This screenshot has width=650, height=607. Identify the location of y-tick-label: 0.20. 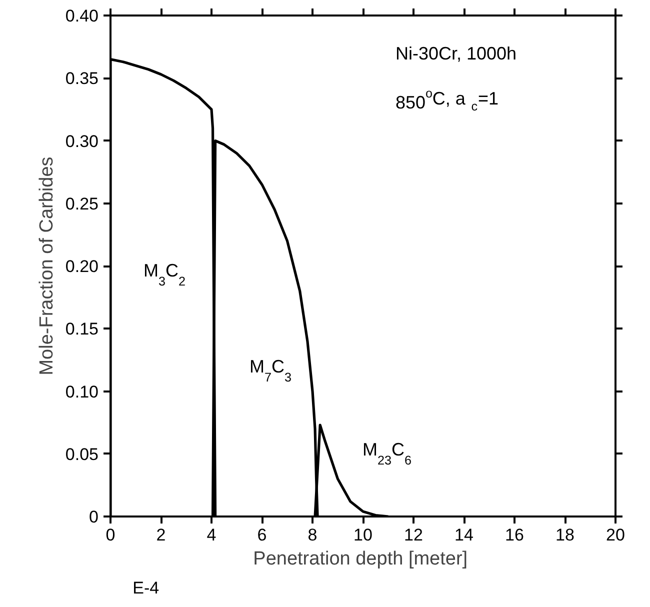
(82, 266).